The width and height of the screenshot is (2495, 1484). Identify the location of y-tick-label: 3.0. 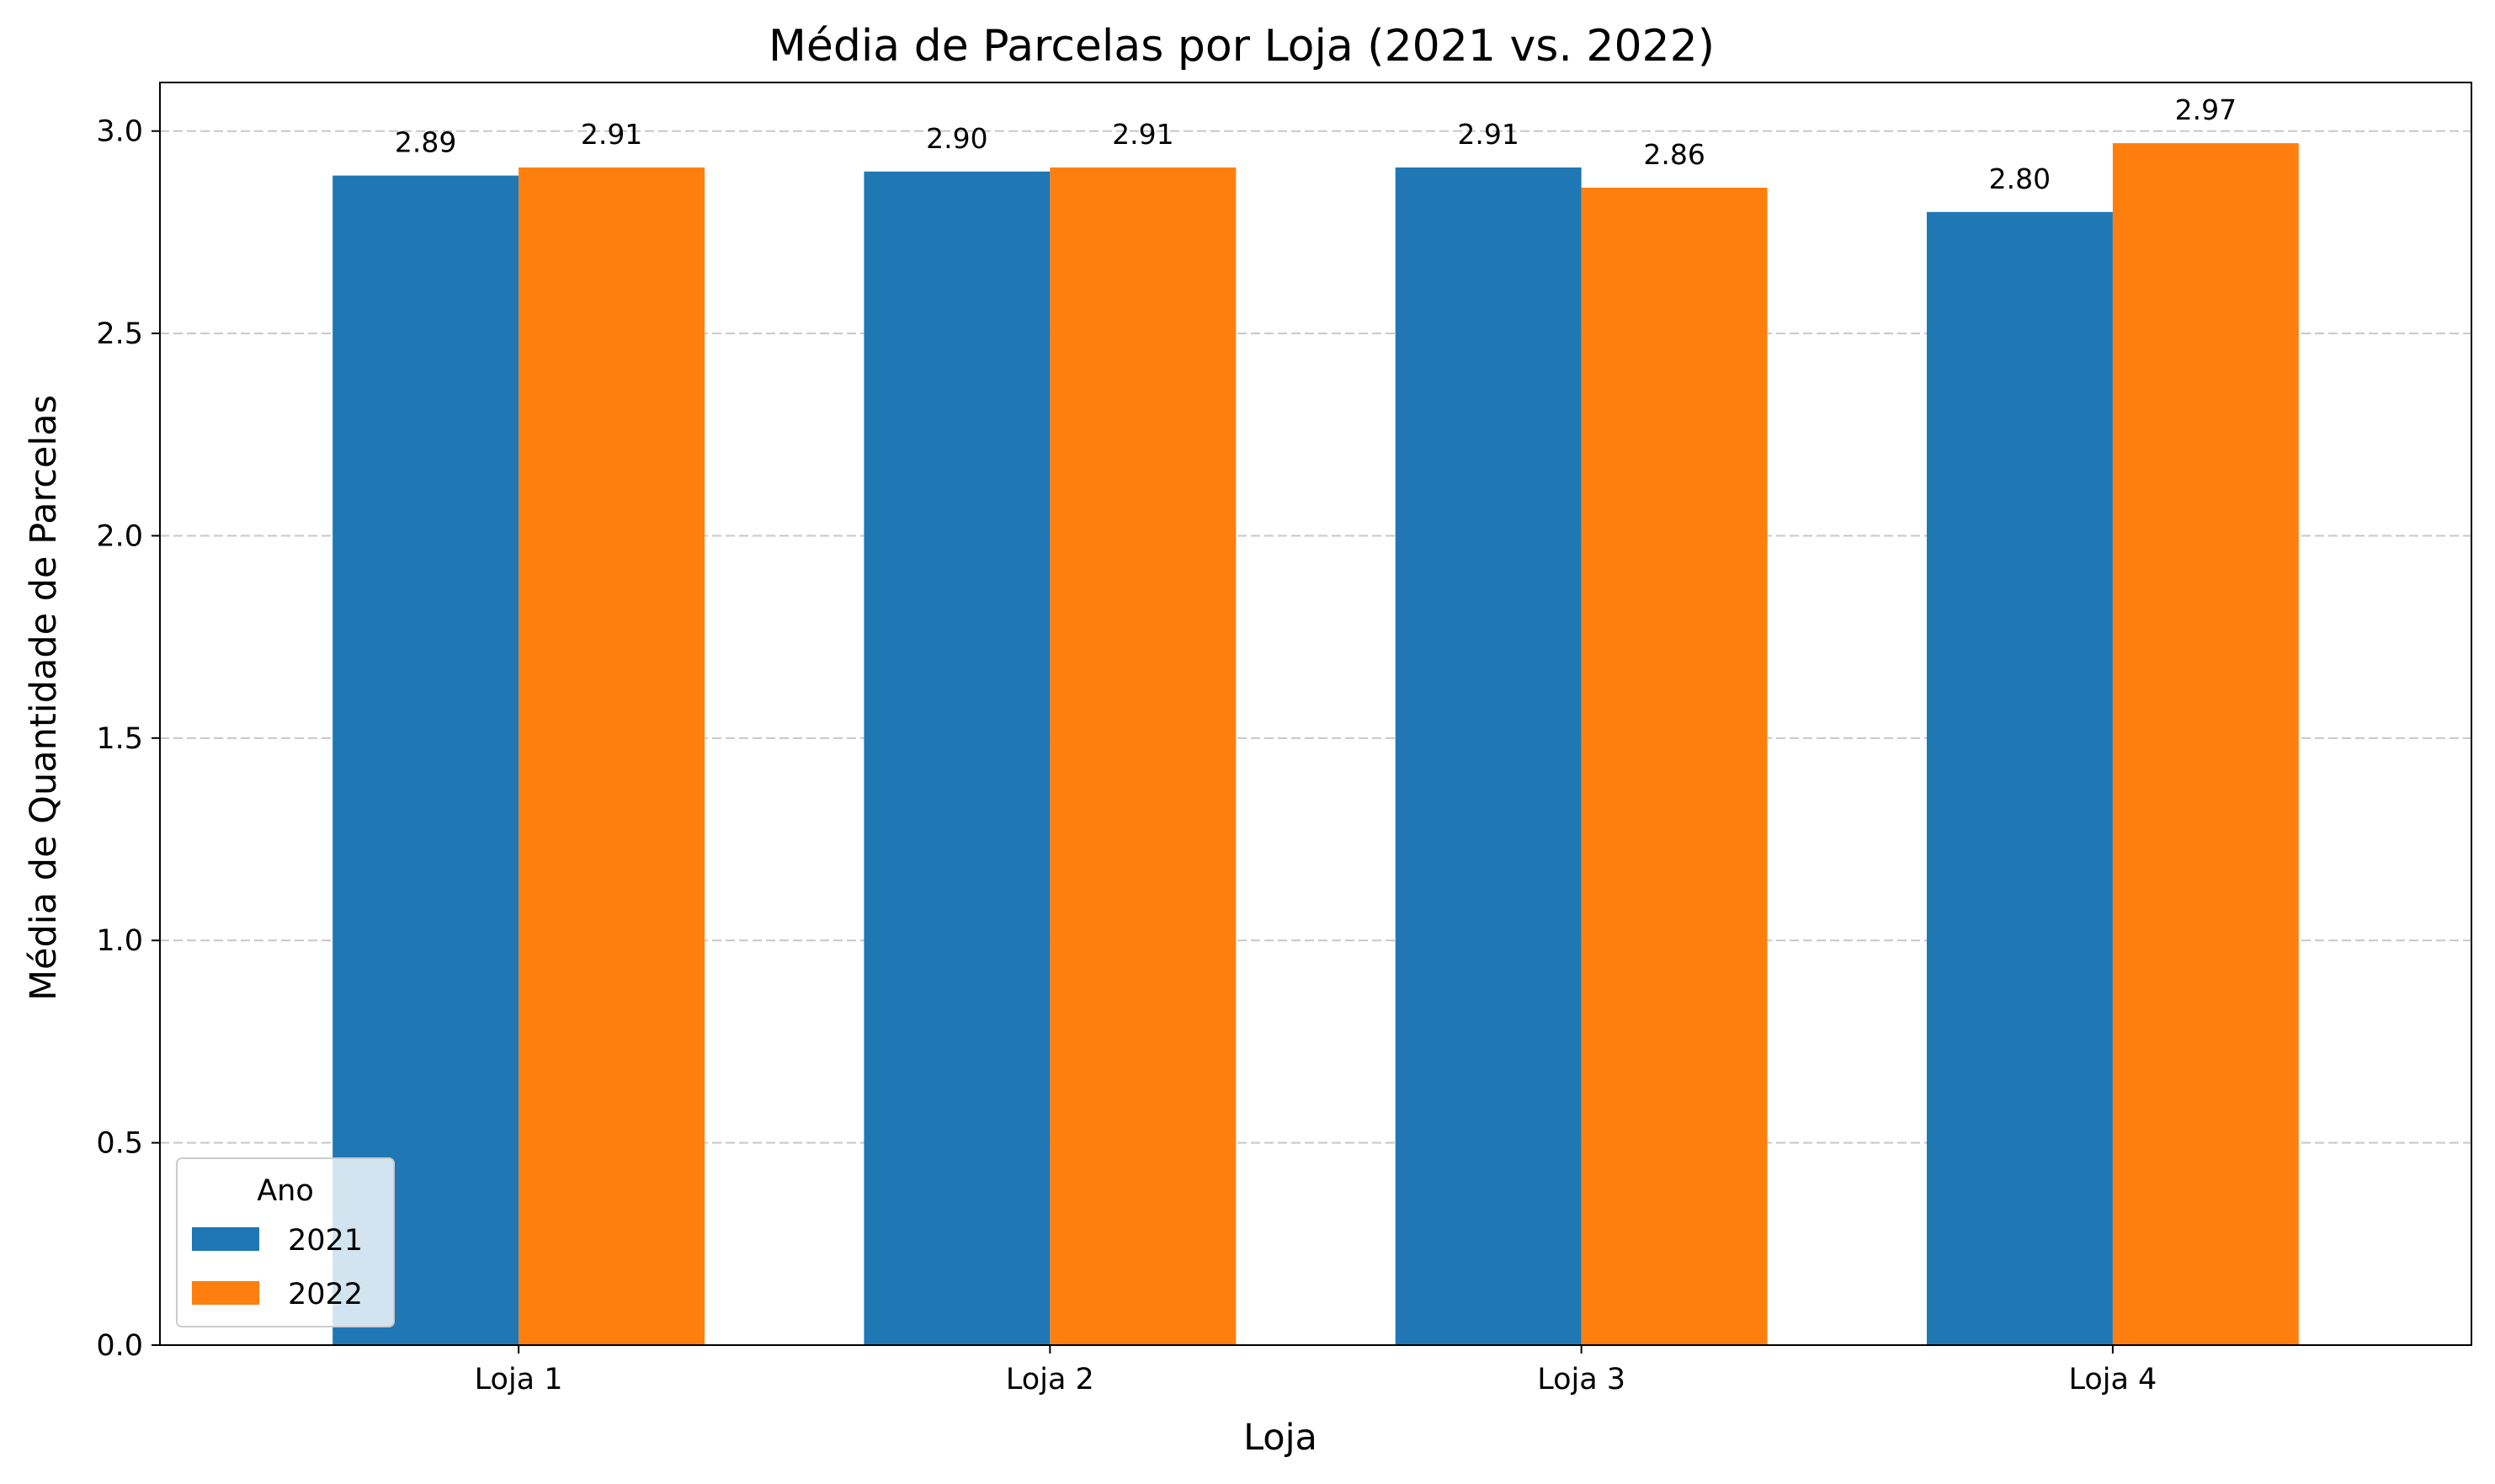
(119, 132).